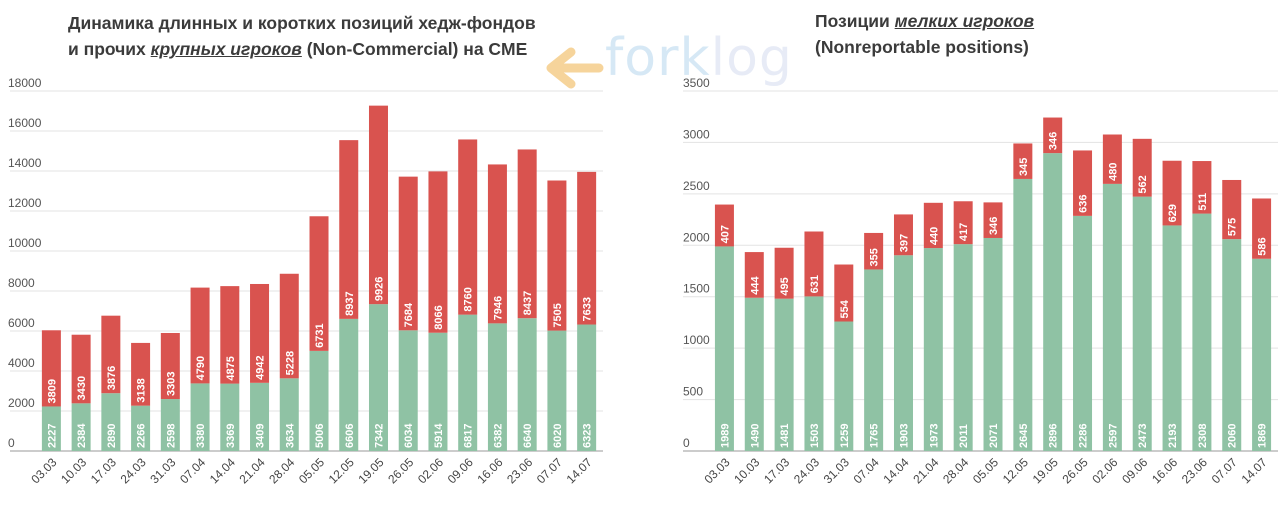  What do you see at coordinates (112, 378) in the screenshot?
I see `data-label-short: 3876` at bounding box center [112, 378].